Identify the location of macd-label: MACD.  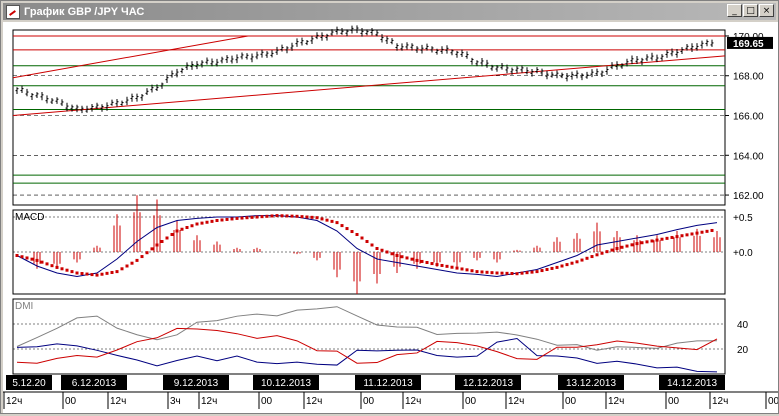
(29, 217).